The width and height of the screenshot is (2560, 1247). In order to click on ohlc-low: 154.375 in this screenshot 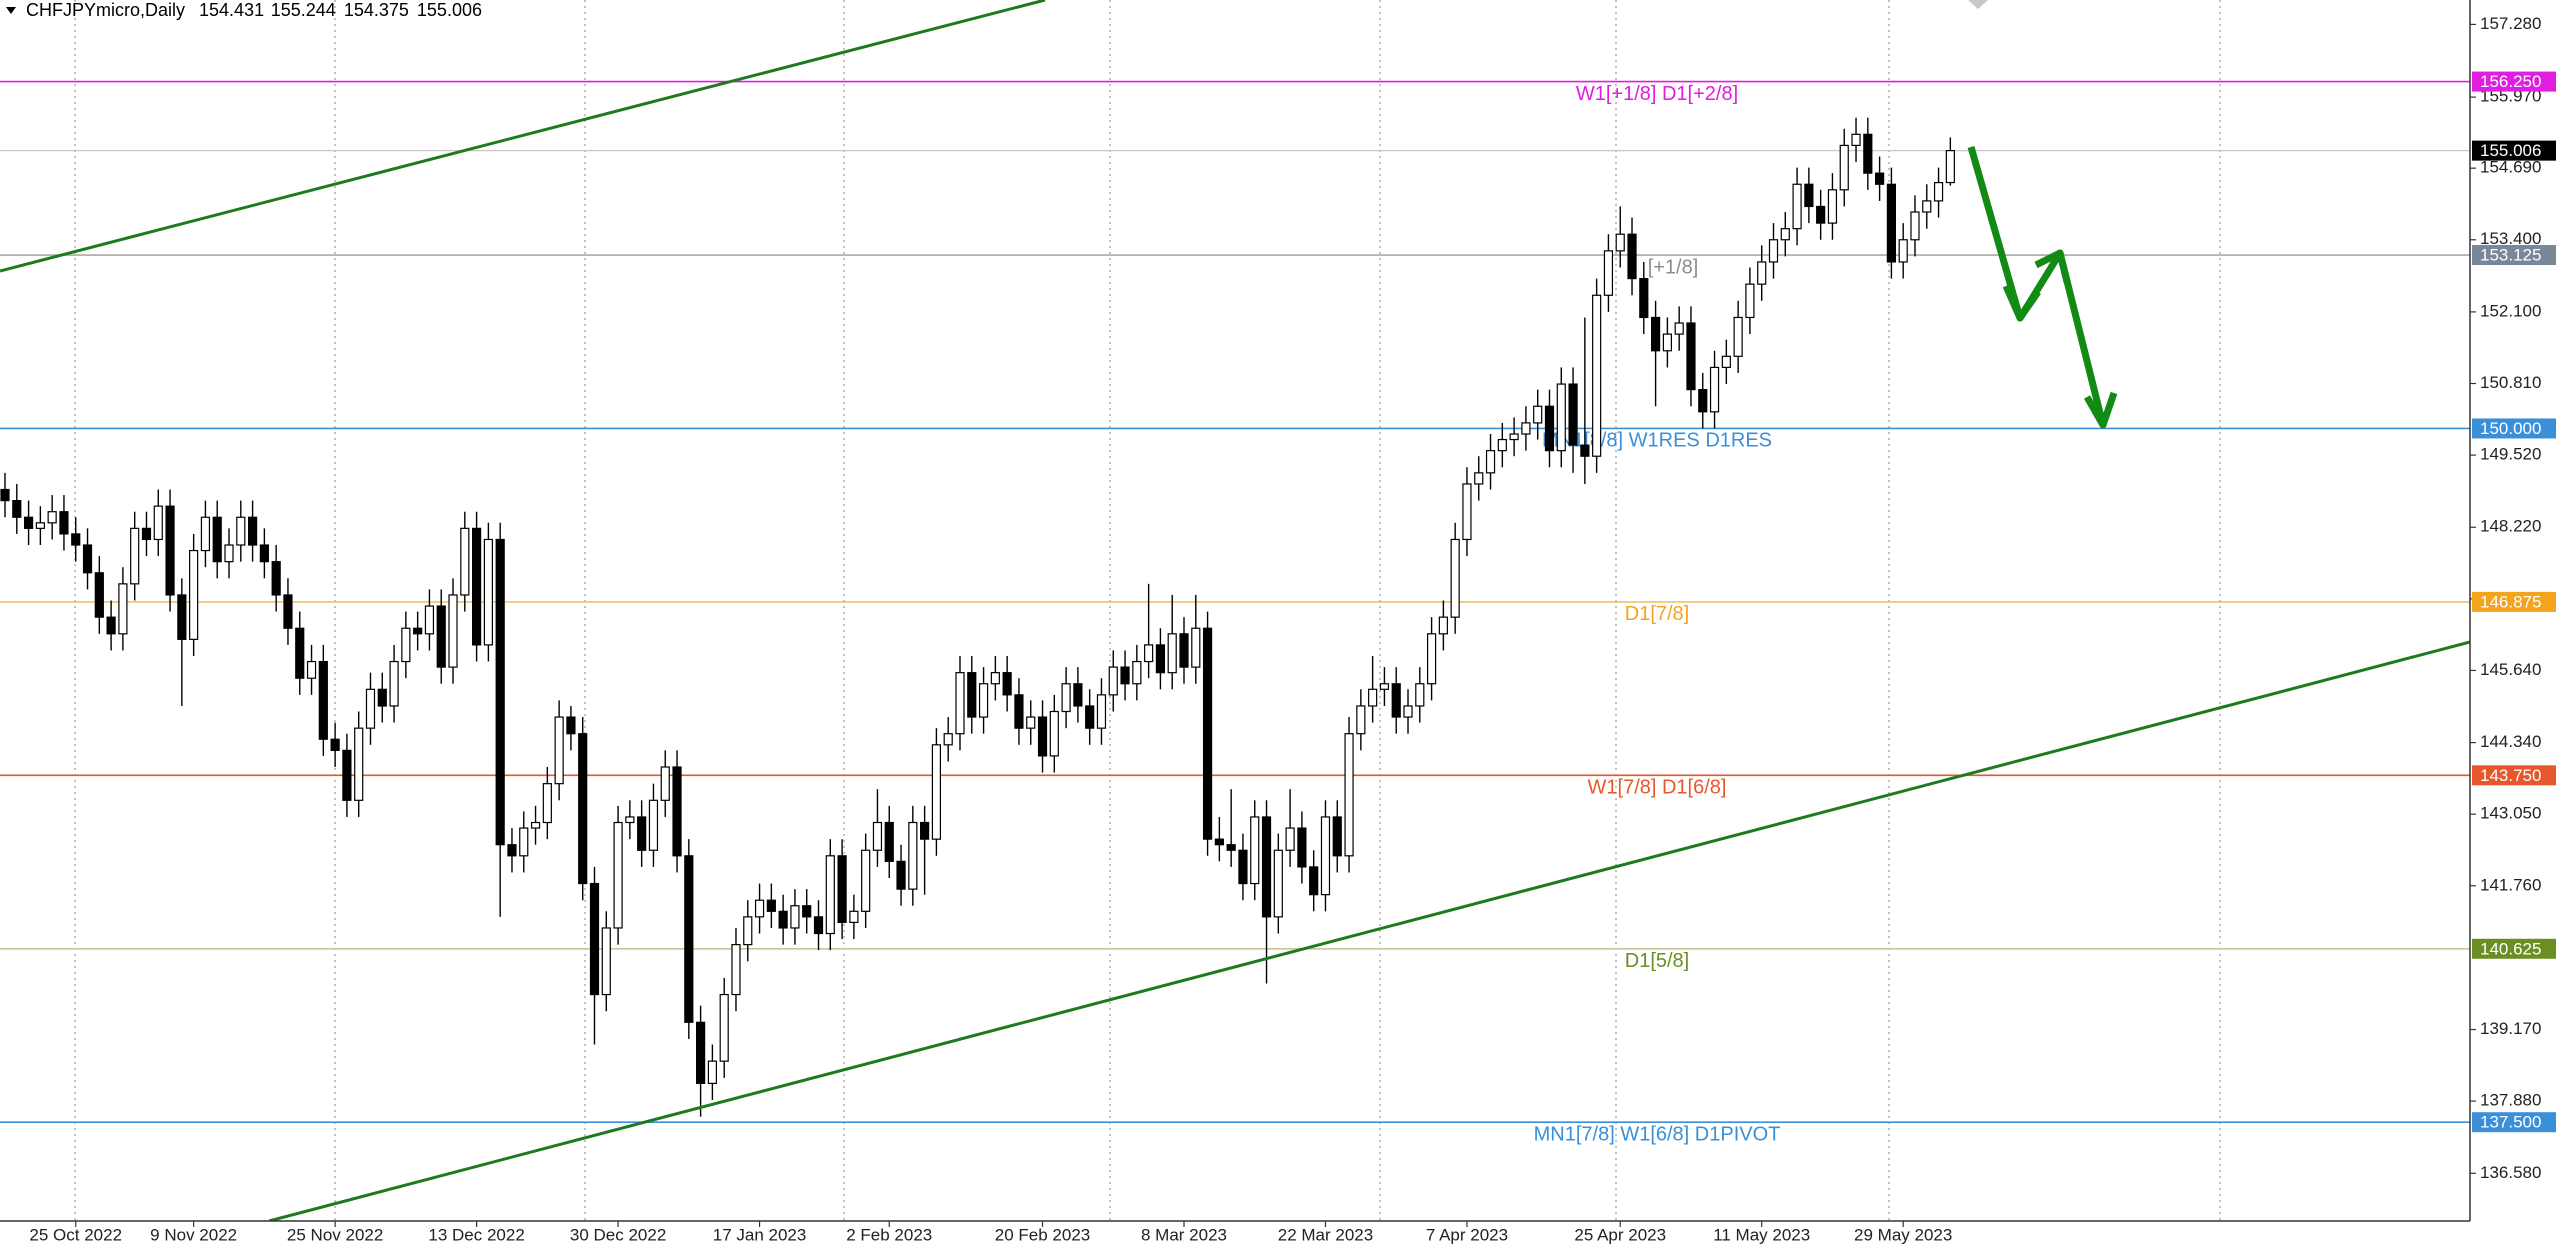, I will do `click(376, 10)`.